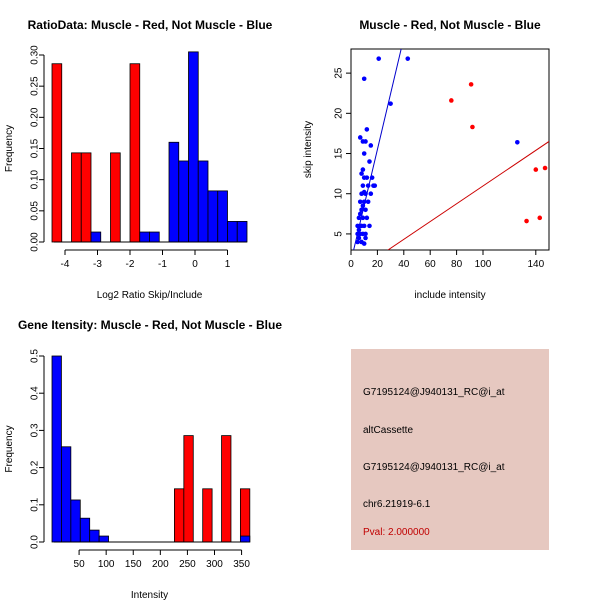 The width and height of the screenshot is (600, 600). Describe the element at coordinates (35, 148) in the screenshot. I see `ratio-hist-ytick-label: 0.15` at that location.